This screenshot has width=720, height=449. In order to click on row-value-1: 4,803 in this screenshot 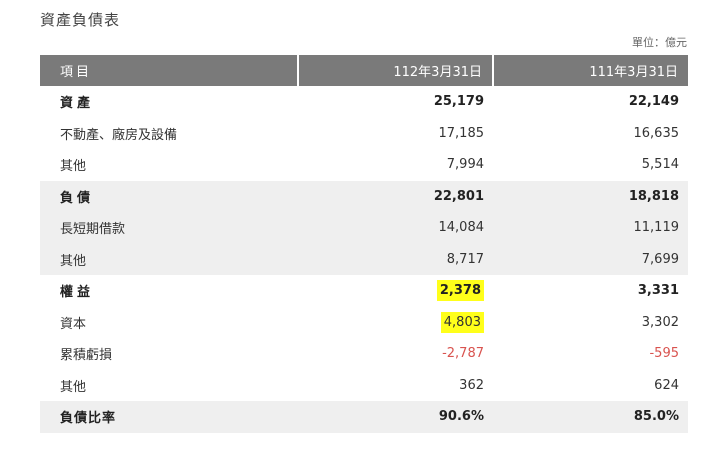, I will do `click(395, 323)`.